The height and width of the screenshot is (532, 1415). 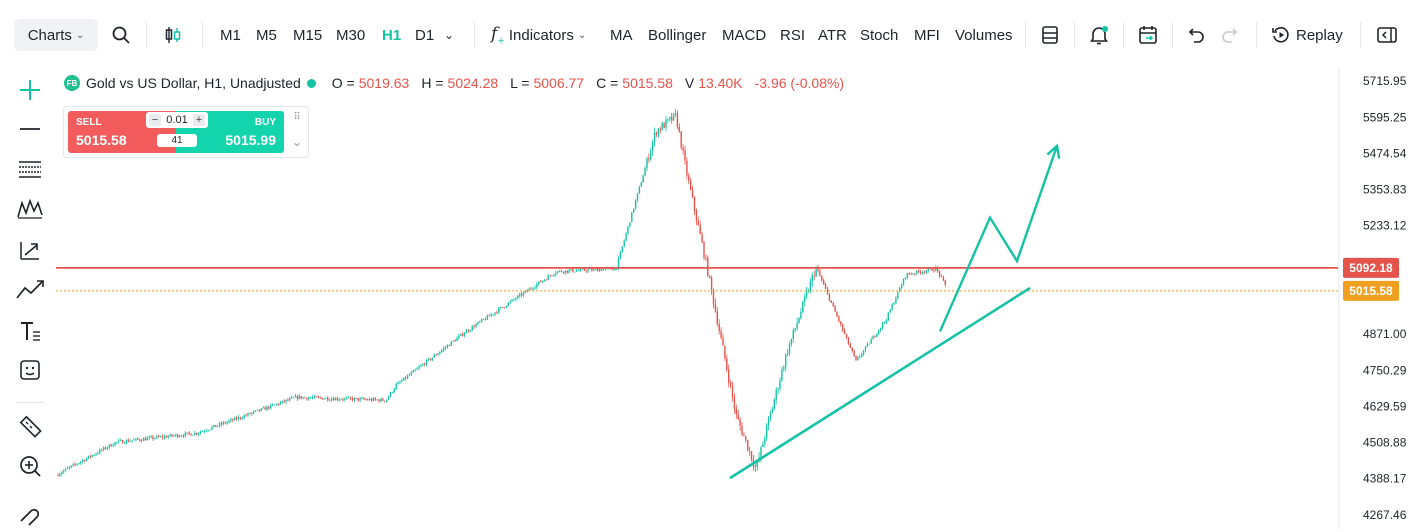 What do you see at coordinates (998, 238) in the screenshot?
I see `projection-path` at bounding box center [998, 238].